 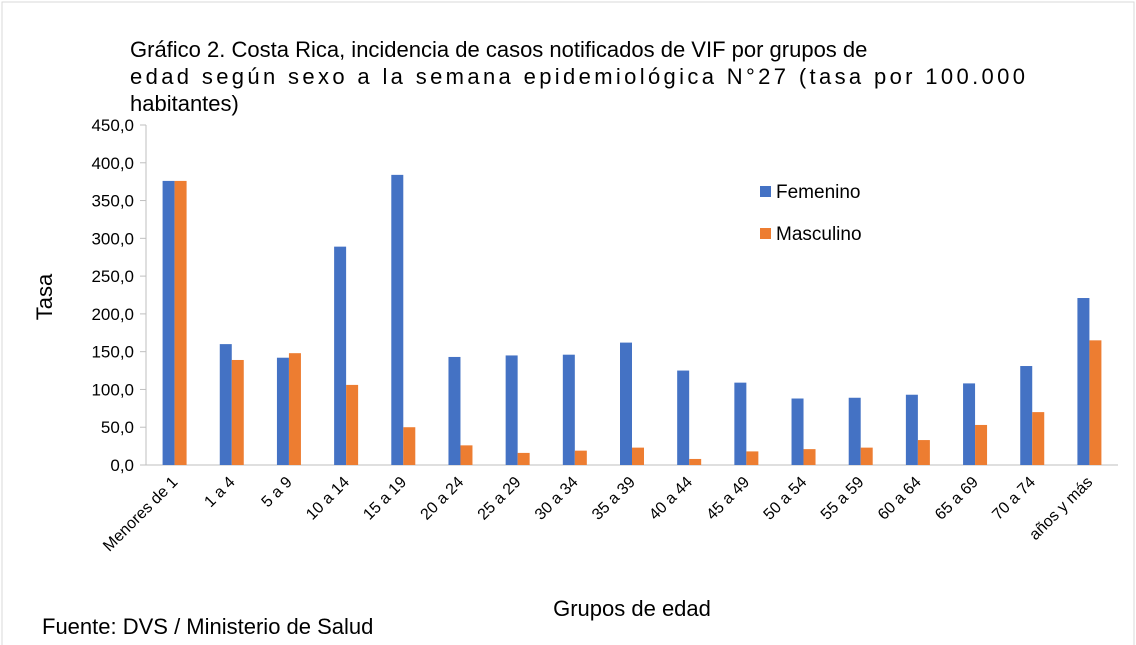 What do you see at coordinates (819, 234) in the screenshot?
I see `legend-label: Masculino` at bounding box center [819, 234].